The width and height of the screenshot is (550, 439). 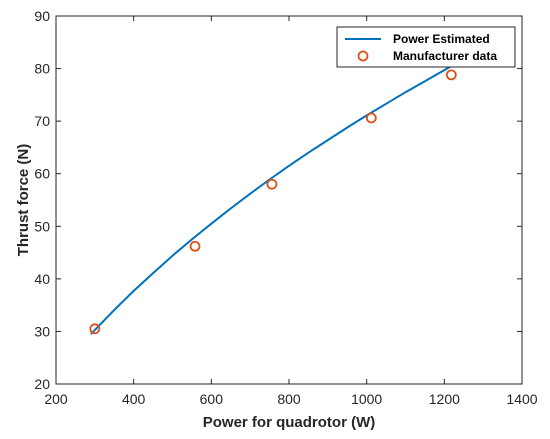 What do you see at coordinates (289, 399) in the screenshot?
I see `x-tick-label: 800` at bounding box center [289, 399].